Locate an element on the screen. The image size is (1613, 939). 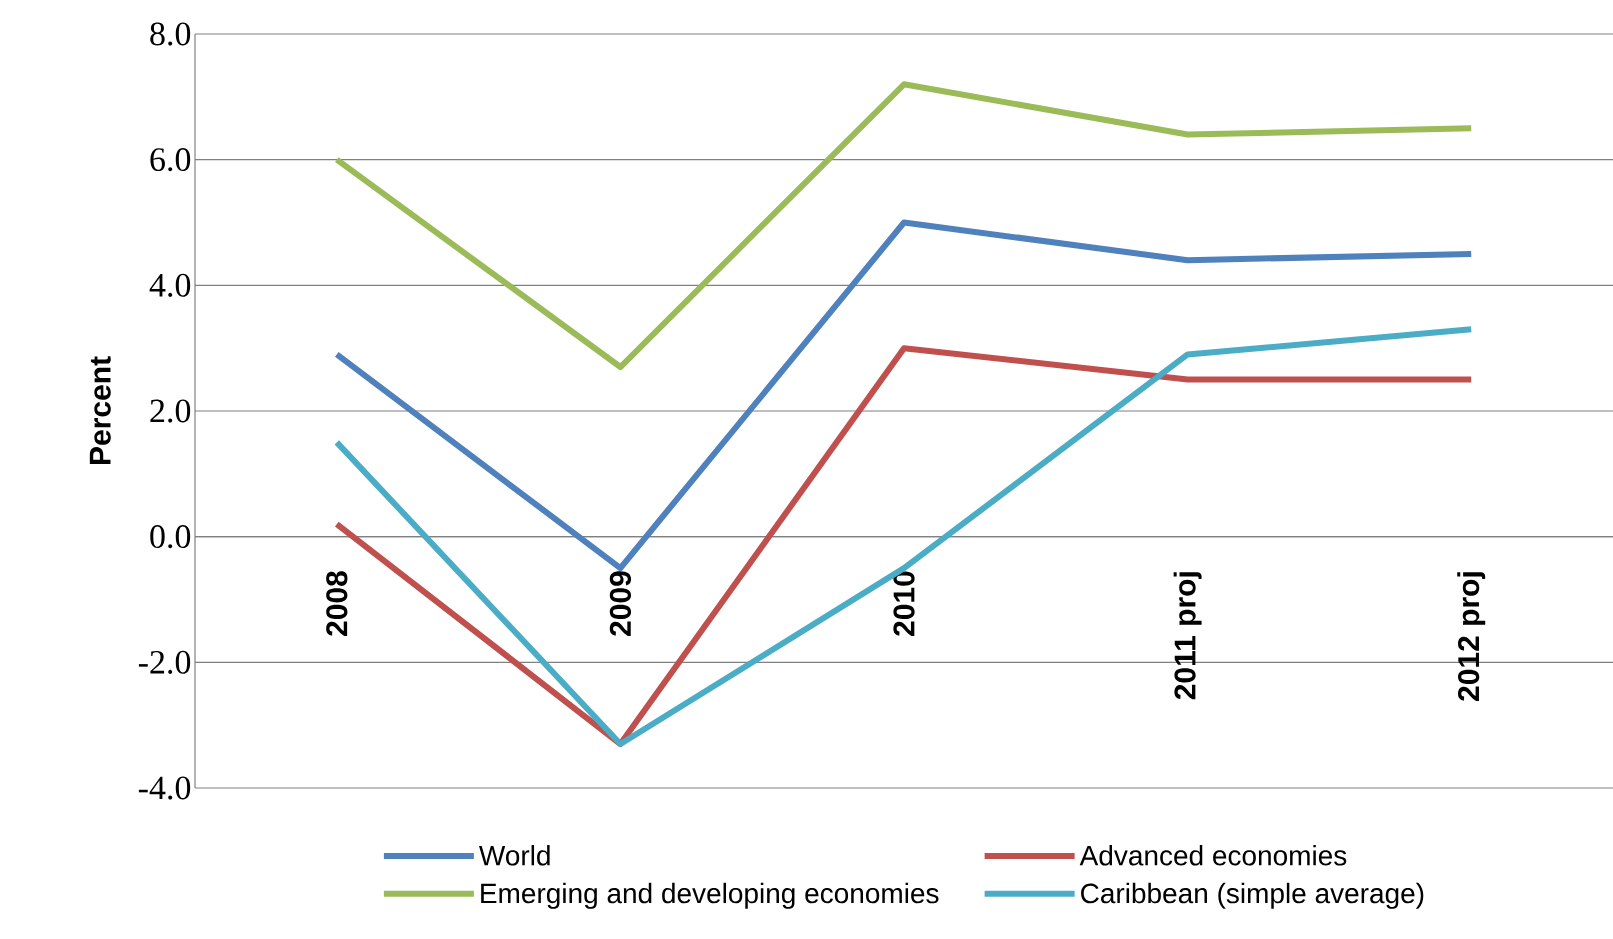
y-tick-label: 6.0 is located at coordinates (170, 160).